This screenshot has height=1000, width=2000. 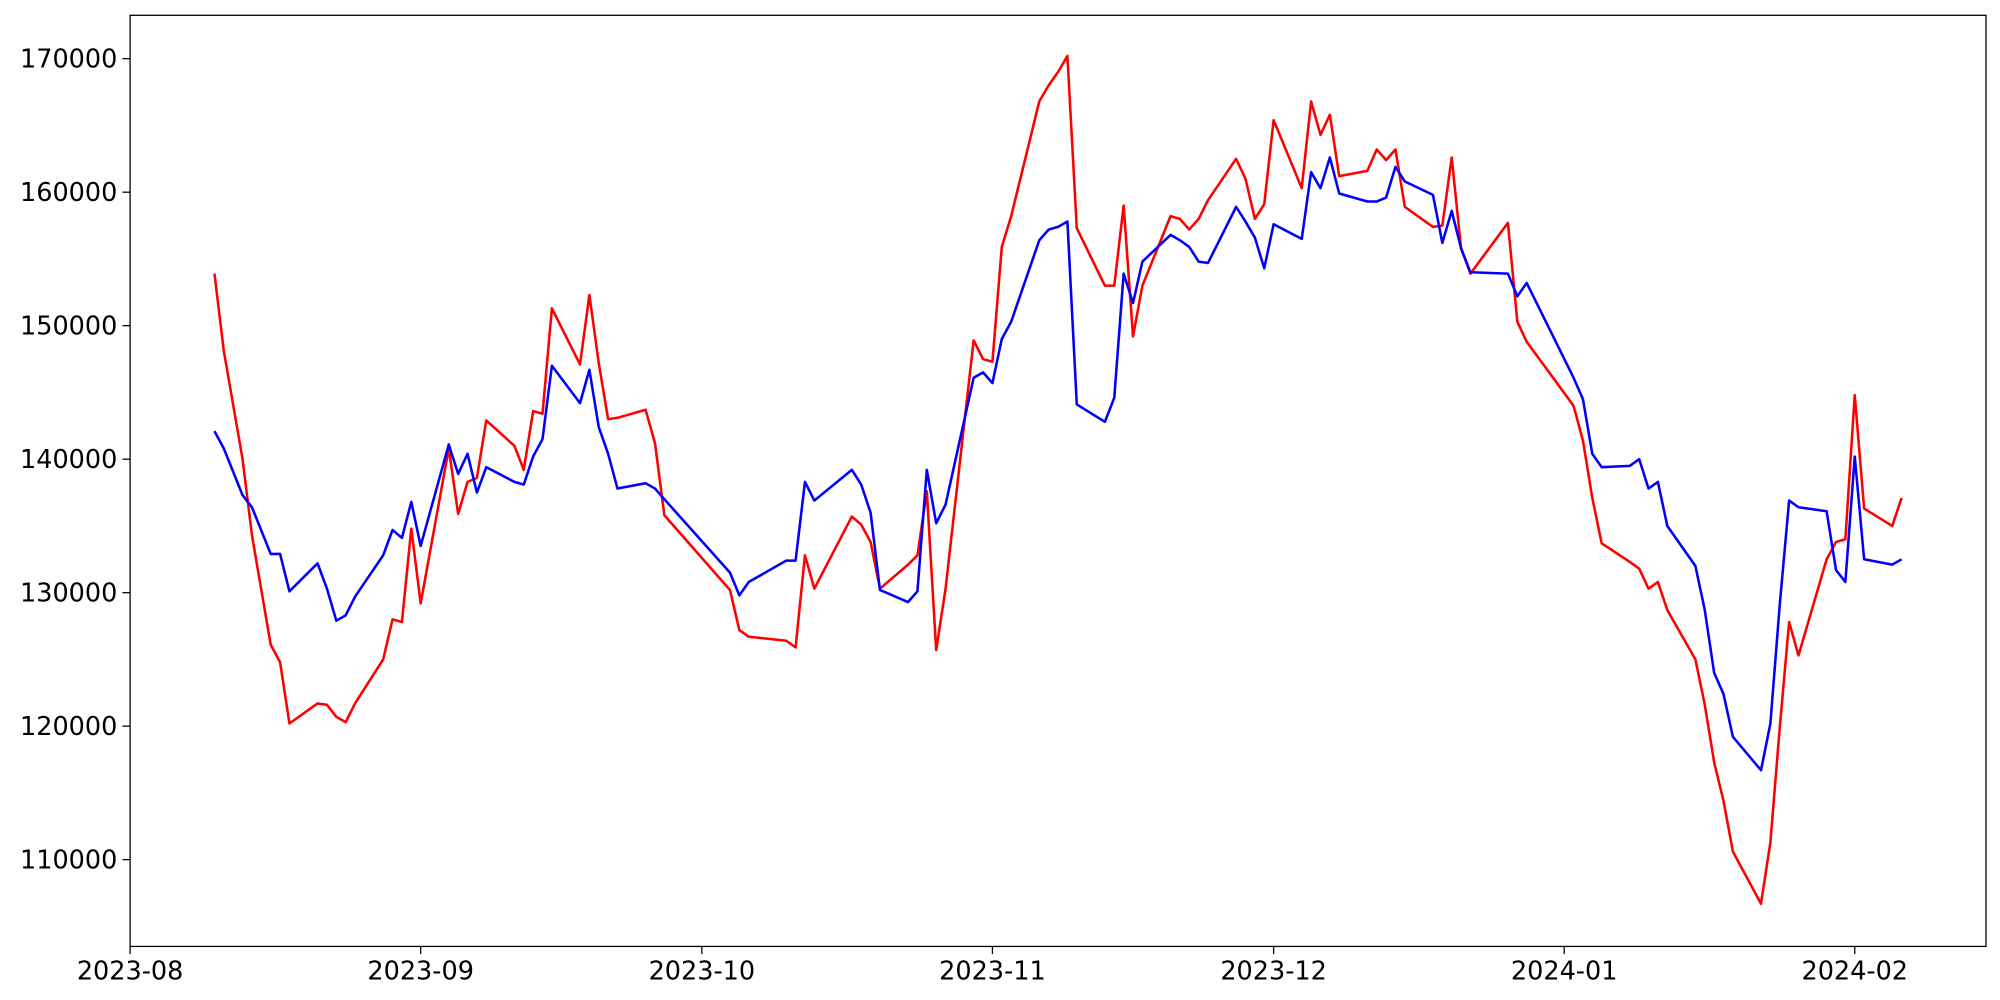 What do you see at coordinates (68, 60) in the screenshot?
I see `y-tick-label: 170000` at bounding box center [68, 60].